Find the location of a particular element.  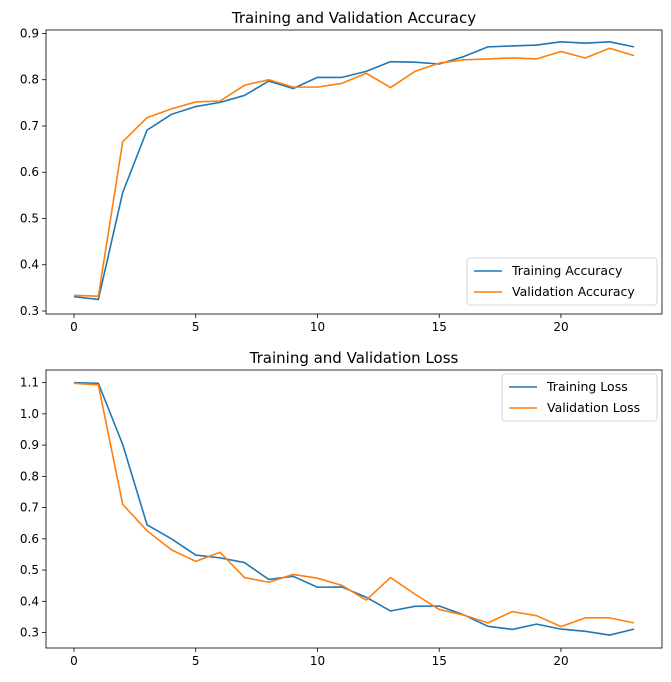

chart-title: Training and Validation Loss is located at coordinates (354, 358).